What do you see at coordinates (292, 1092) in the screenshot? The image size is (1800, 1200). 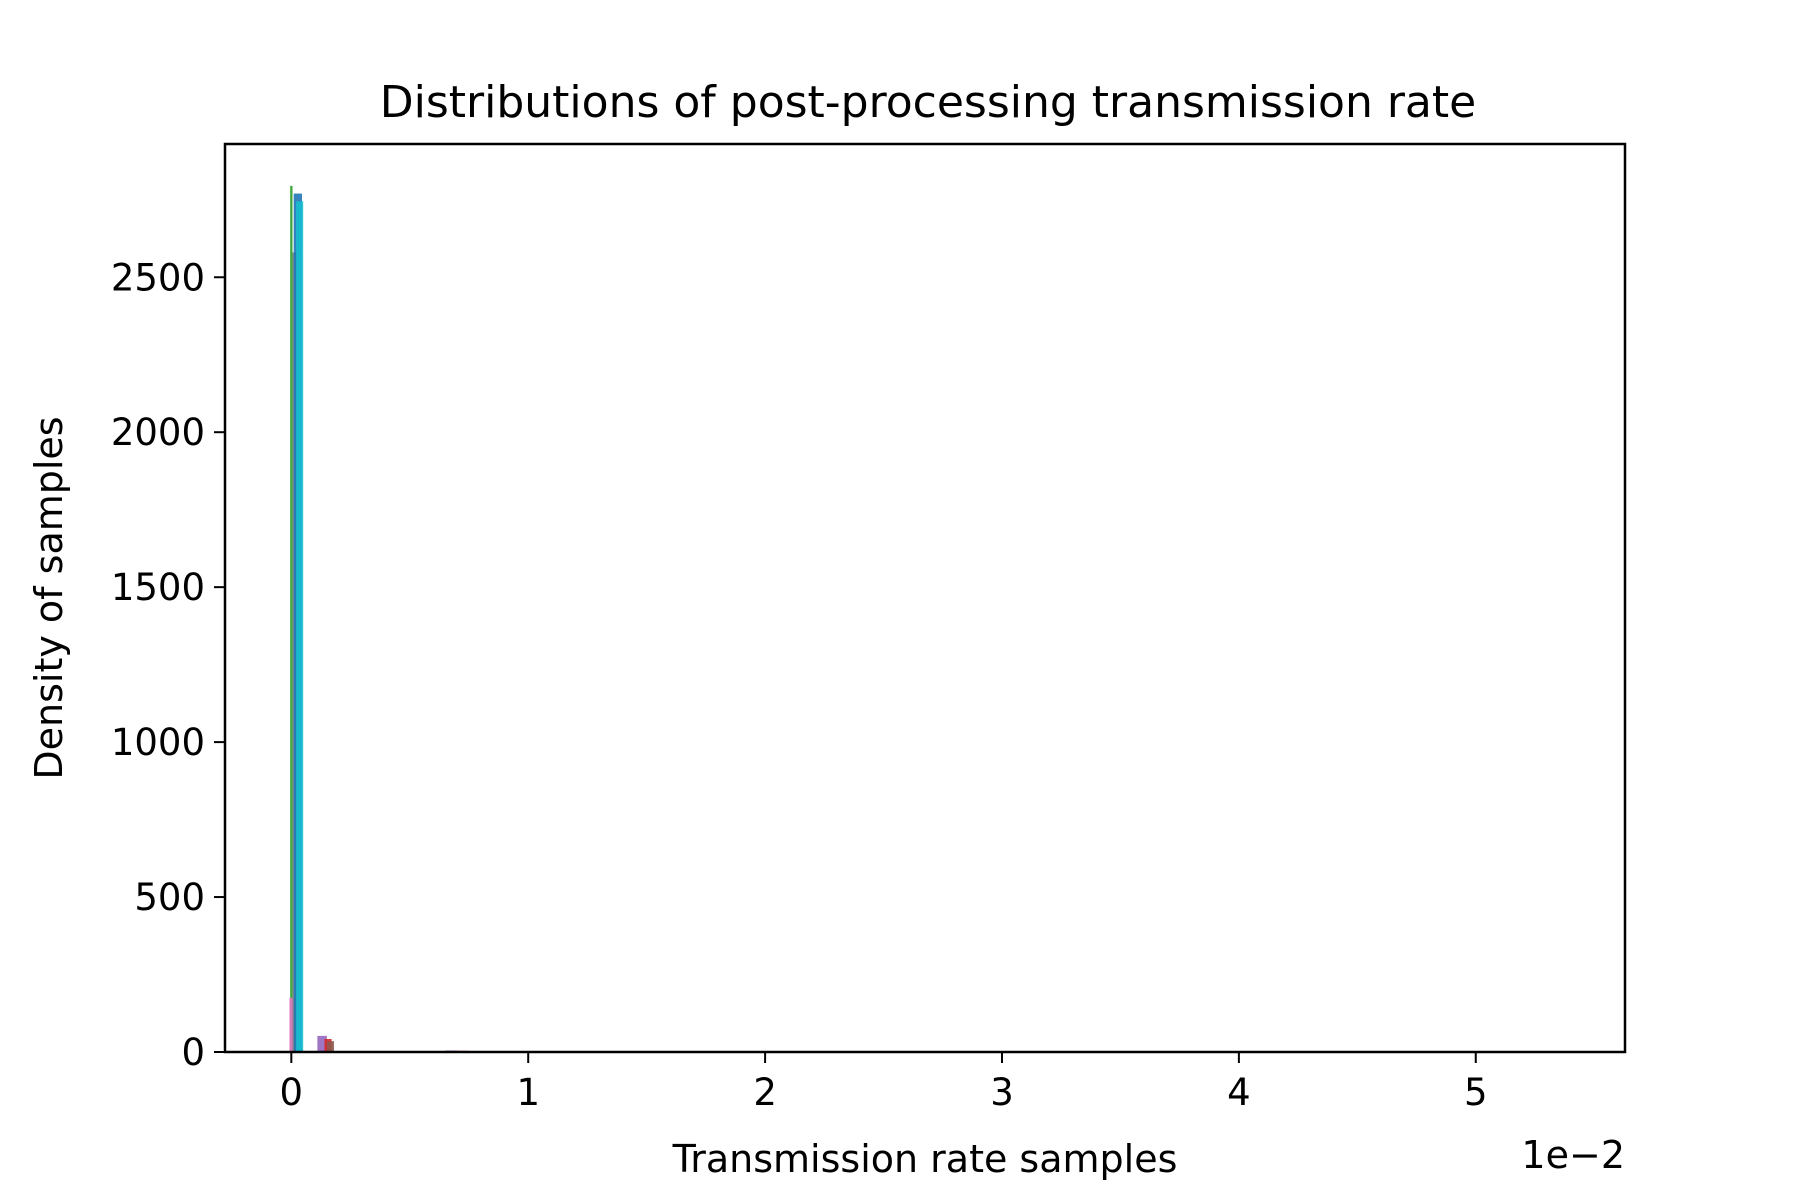 I see `x-tick-label: 0` at bounding box center [292, 1092].